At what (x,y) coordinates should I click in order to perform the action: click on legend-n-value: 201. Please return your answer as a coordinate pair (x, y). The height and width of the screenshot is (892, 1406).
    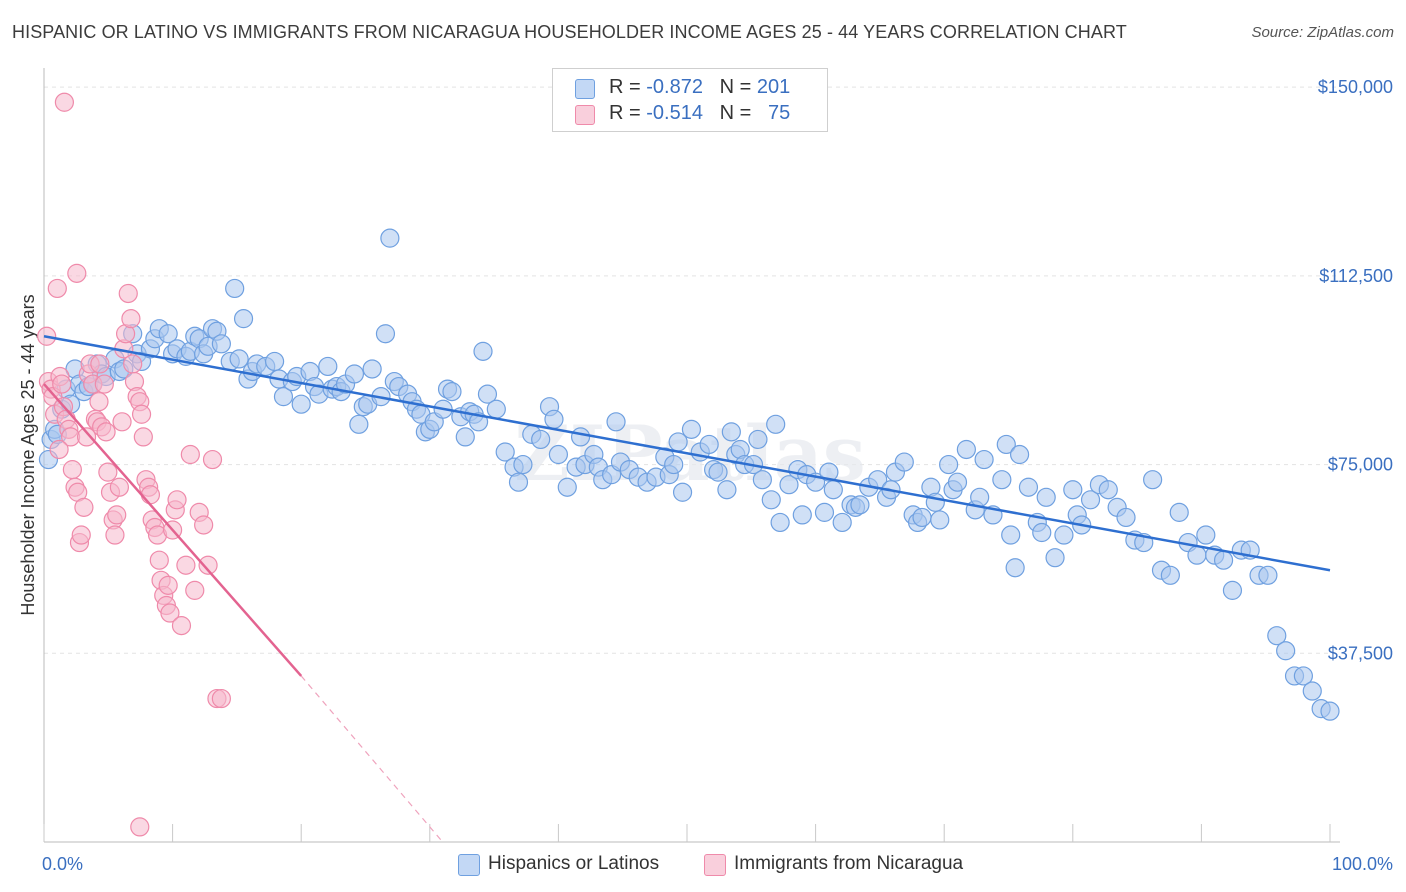
    Looking at the image, I should click on (773, 87).